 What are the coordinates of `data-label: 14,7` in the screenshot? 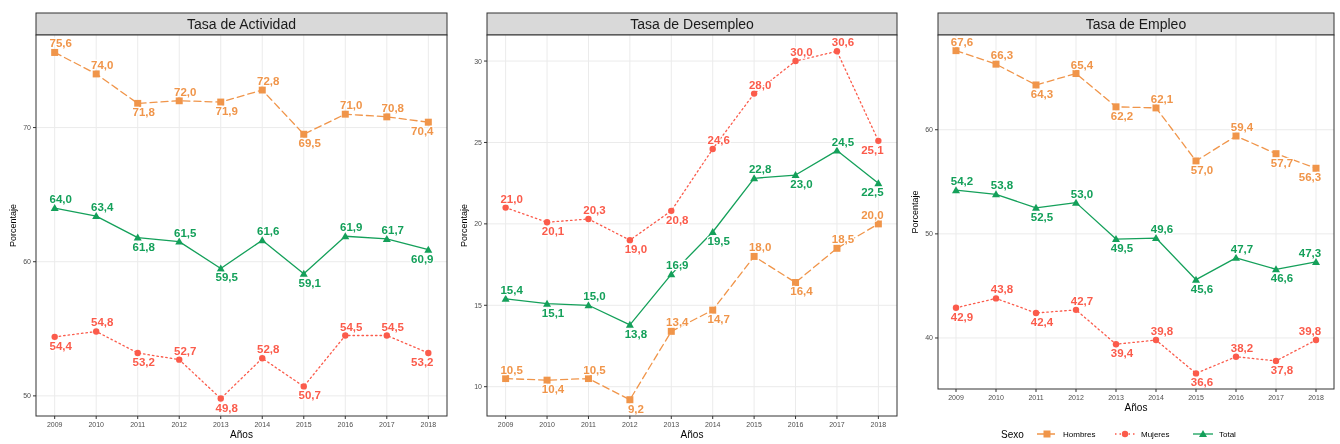 It's located at (718, 319).